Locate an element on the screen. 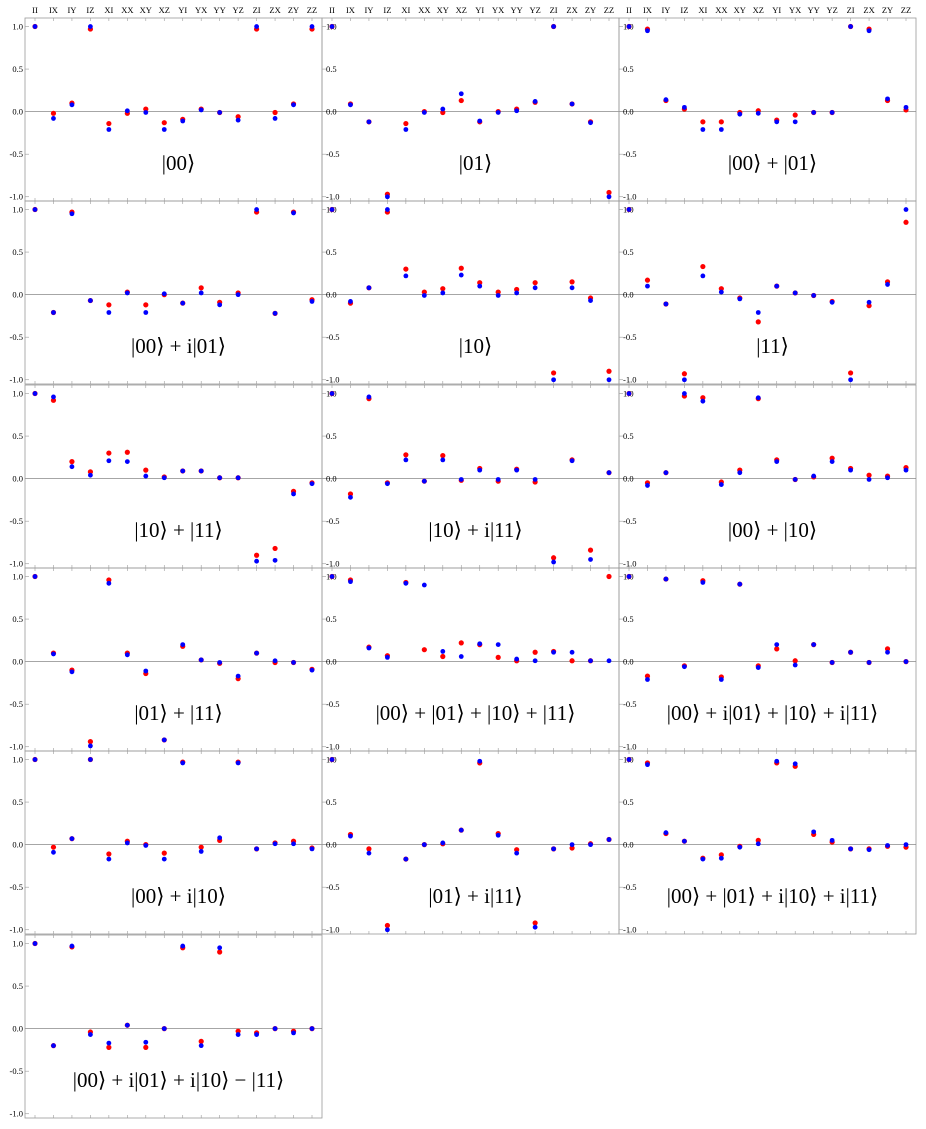 The width and height of the screenshot is (926, 1129). category-label: ZY is located at coordinates (590, 10).